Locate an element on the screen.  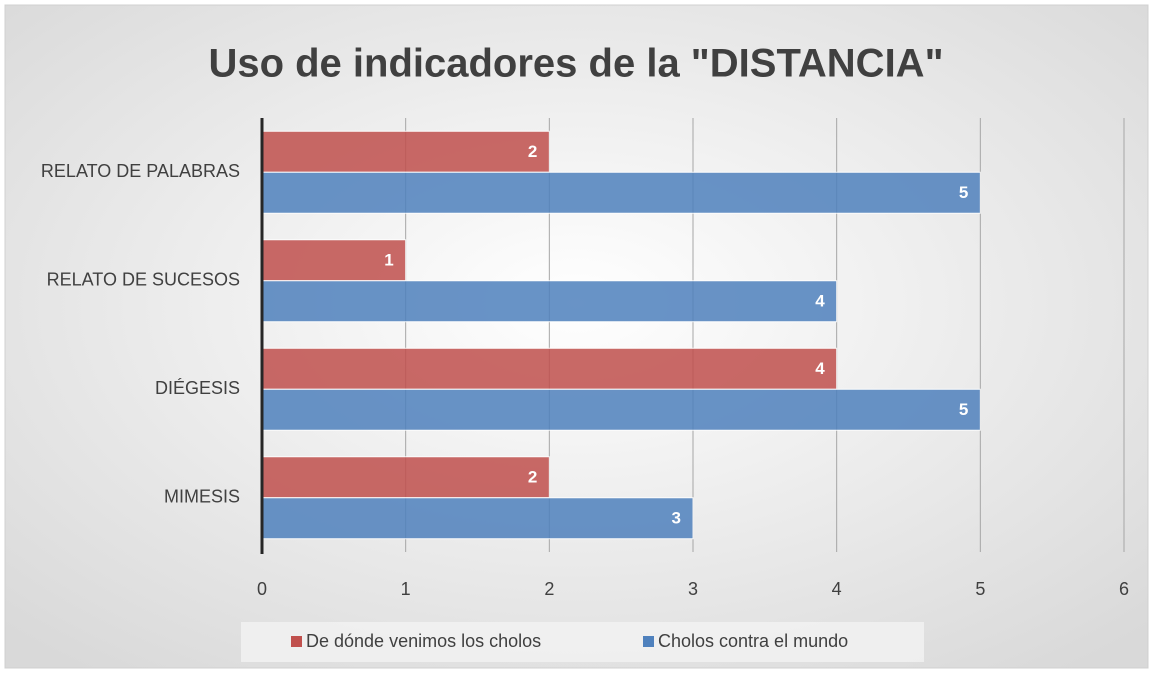
x-tick-label: 0 is located at coordinates (262, 589).